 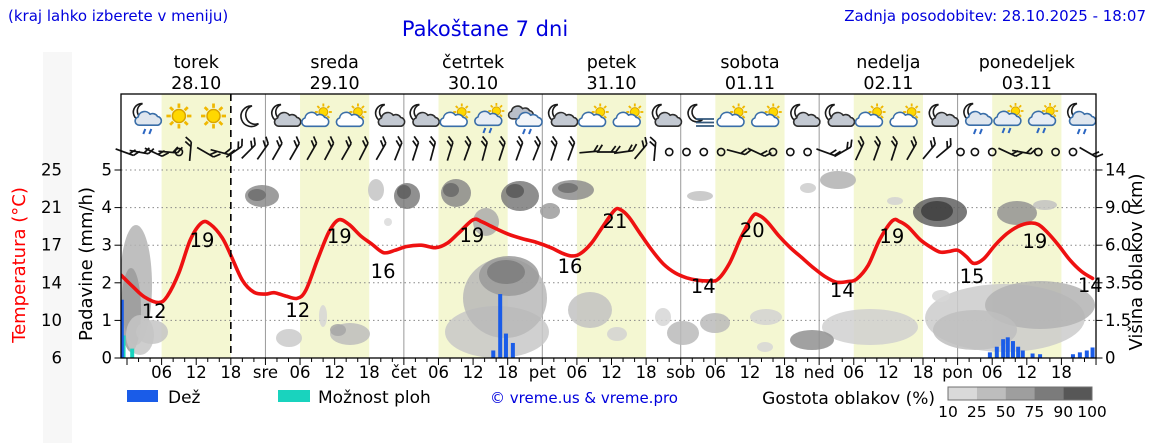 I want to click on temperature-value-label: 15, so click(x=972, y=276).